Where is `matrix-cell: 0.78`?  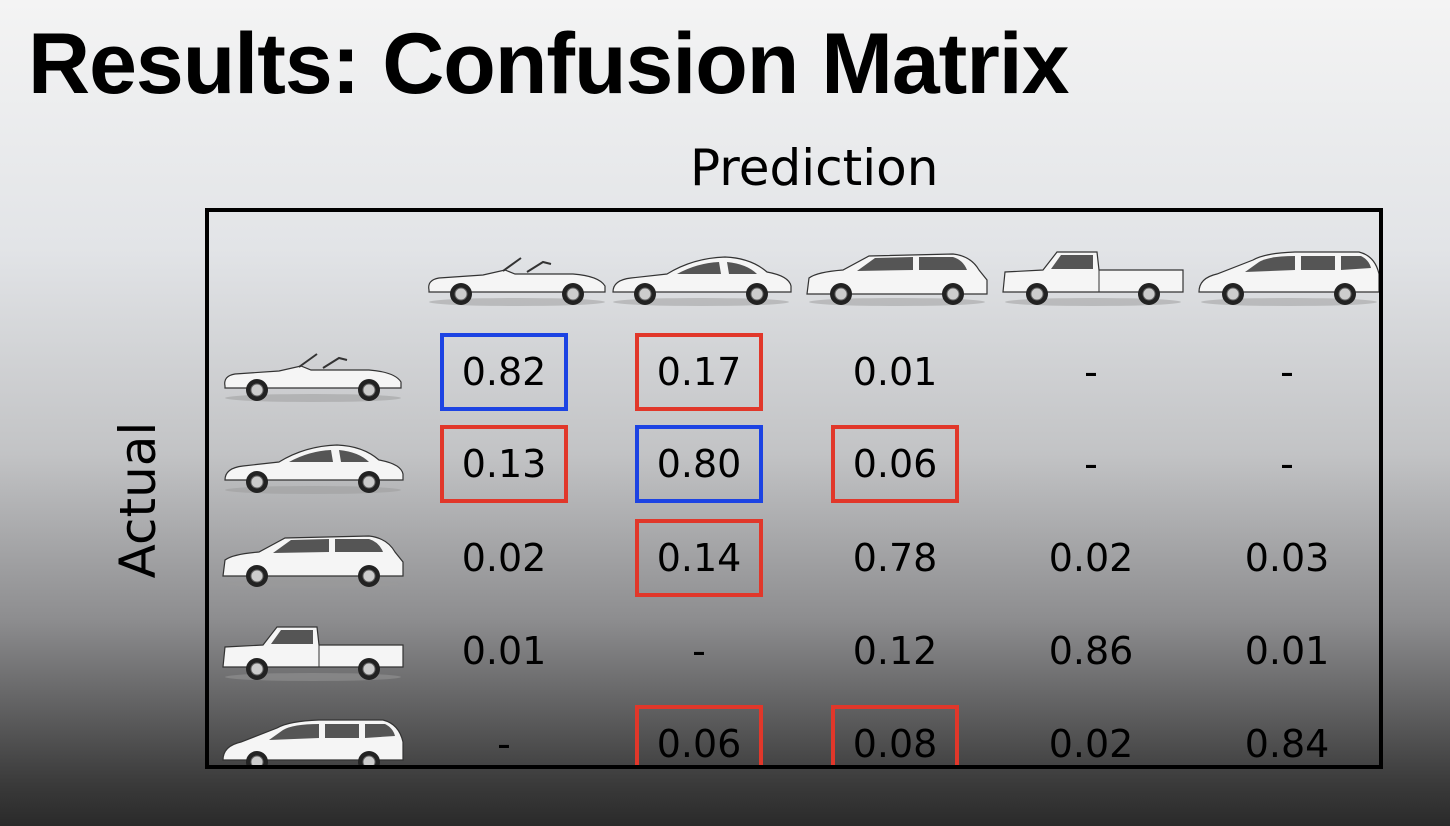
matrix-cell: 0.78 is located at coordinates (895, 558).